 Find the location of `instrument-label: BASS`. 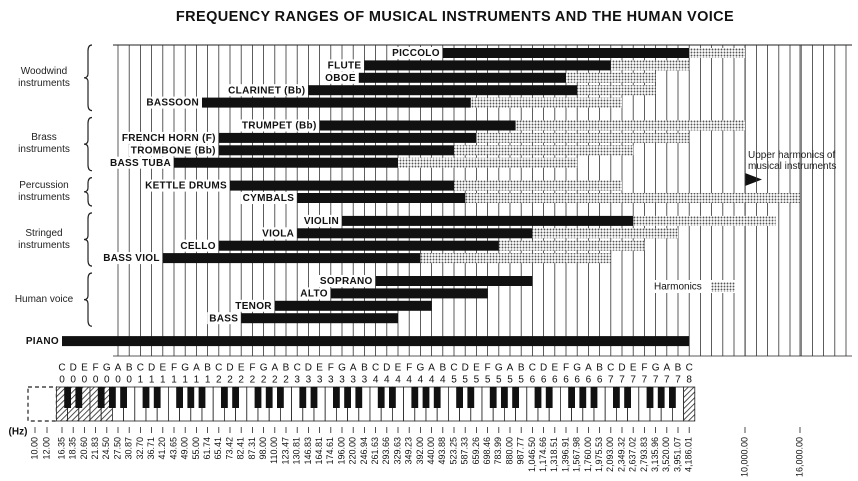

instrument-label: BASS is located at coordinates (223, 318).